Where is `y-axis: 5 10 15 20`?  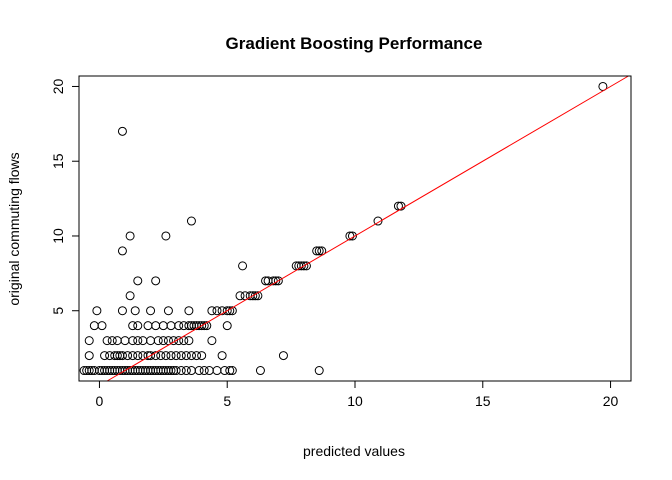 y-axis: 5 10 15 20 is located at coordinates (65, 196).